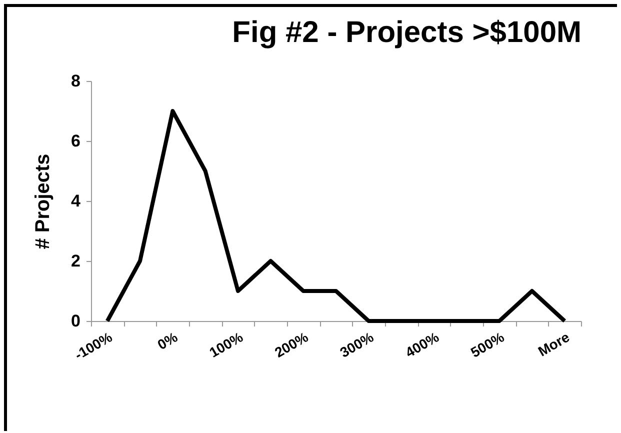 The image size is (621, 433). I want to click on x-tick-label: More, so click(553, 344).